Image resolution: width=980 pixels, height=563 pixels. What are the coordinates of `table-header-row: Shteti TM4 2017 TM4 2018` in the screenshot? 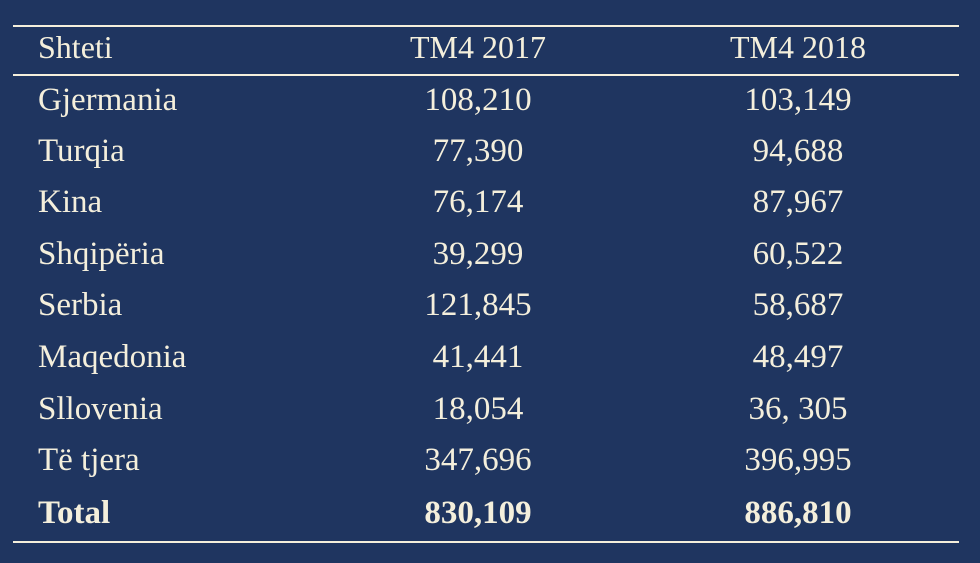 It's located at (486, 47).